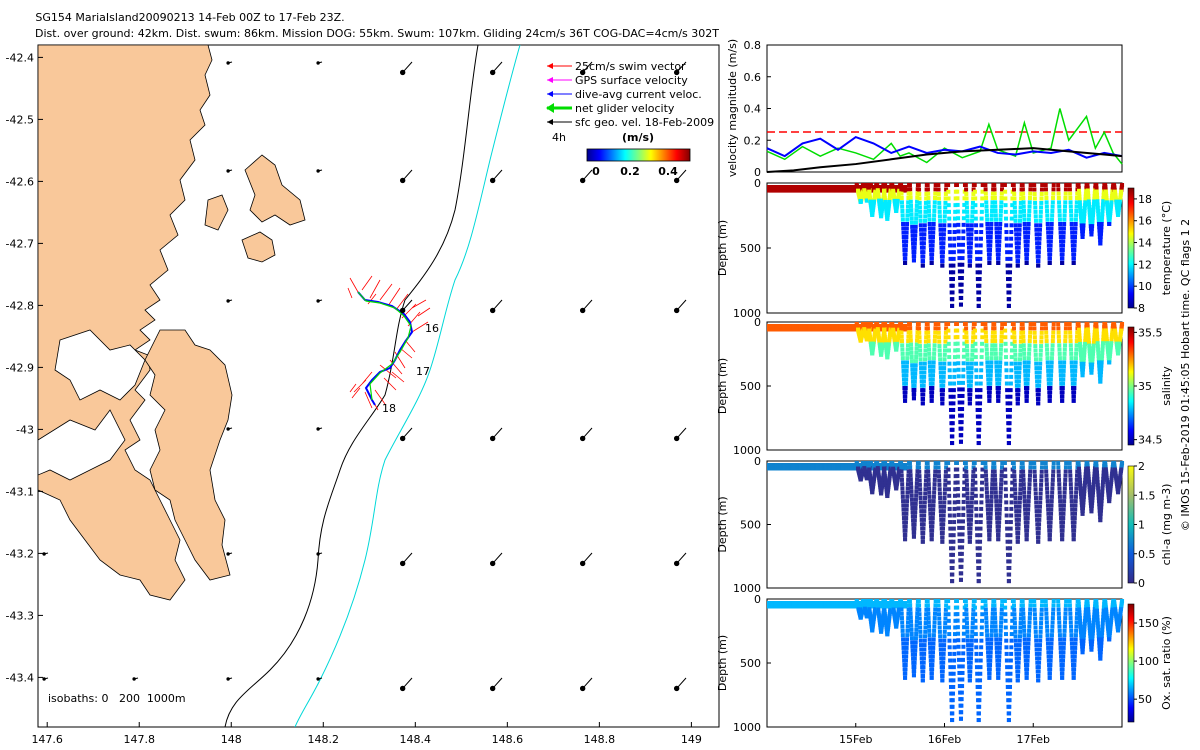 This screenshot has height=750, width=1200. What do you see at coordinates (385, 348) in the screenshot?
I see `dive-avg-track` at bounding box center [385, 348].